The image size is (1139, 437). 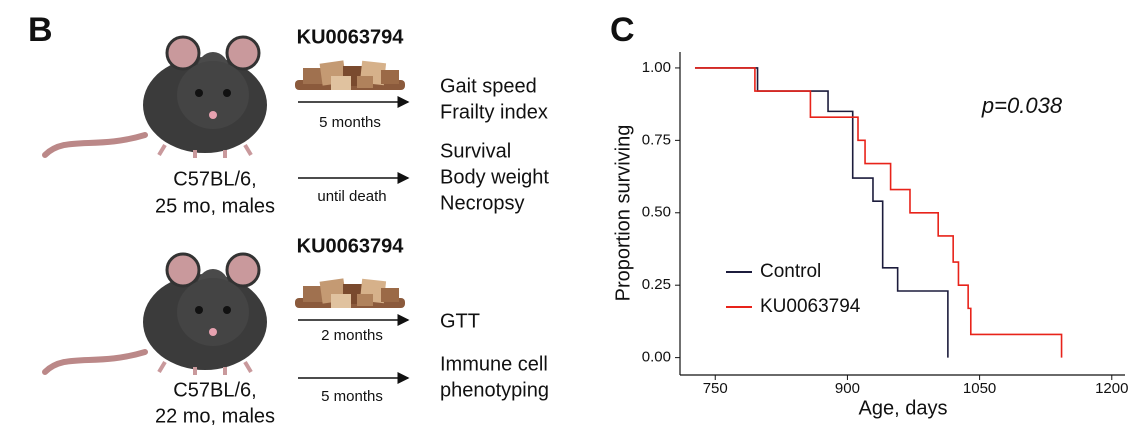 What do you see at coordinates (494, 364) in the screenshot?
I see `outcome: Immune cell` at bounding box center [494, 364].